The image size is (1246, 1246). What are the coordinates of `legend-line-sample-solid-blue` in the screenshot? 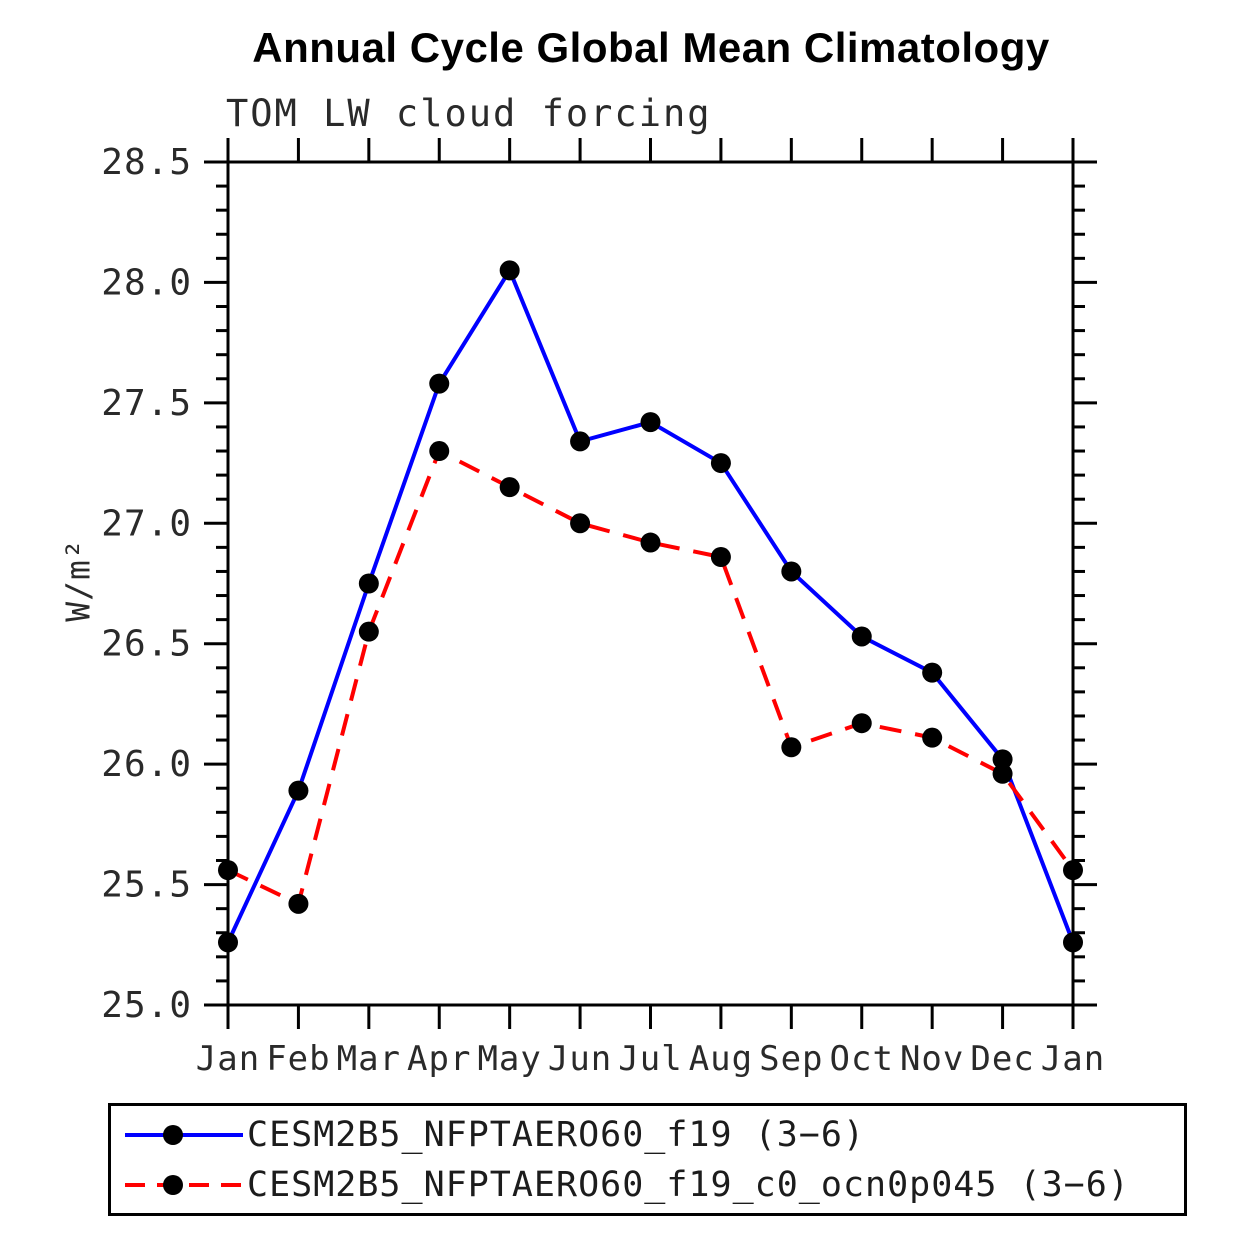 It's located at (184, 1134).